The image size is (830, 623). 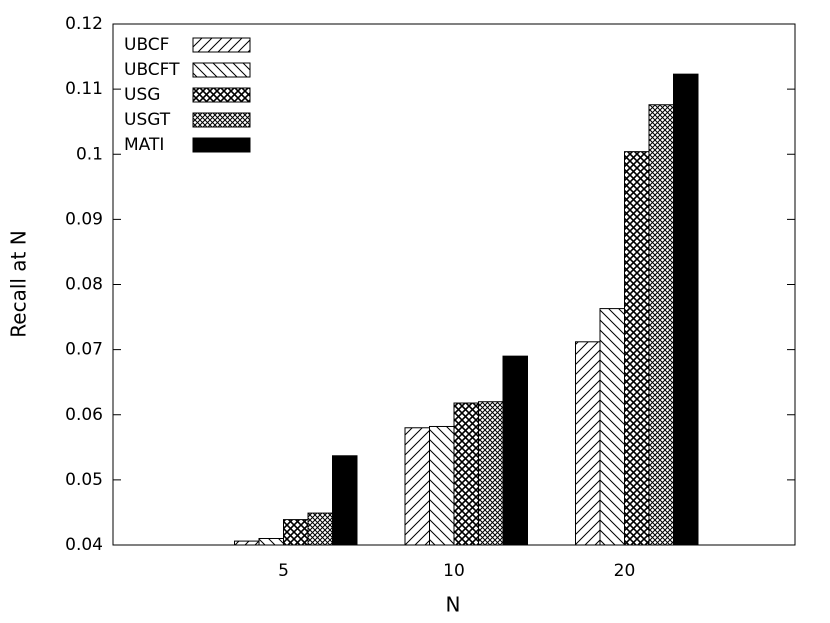 What do you see at coordinates (84, 89) in the screenshot?
I see `y-tick-label: 0.11` at bounding box center [84, 89].